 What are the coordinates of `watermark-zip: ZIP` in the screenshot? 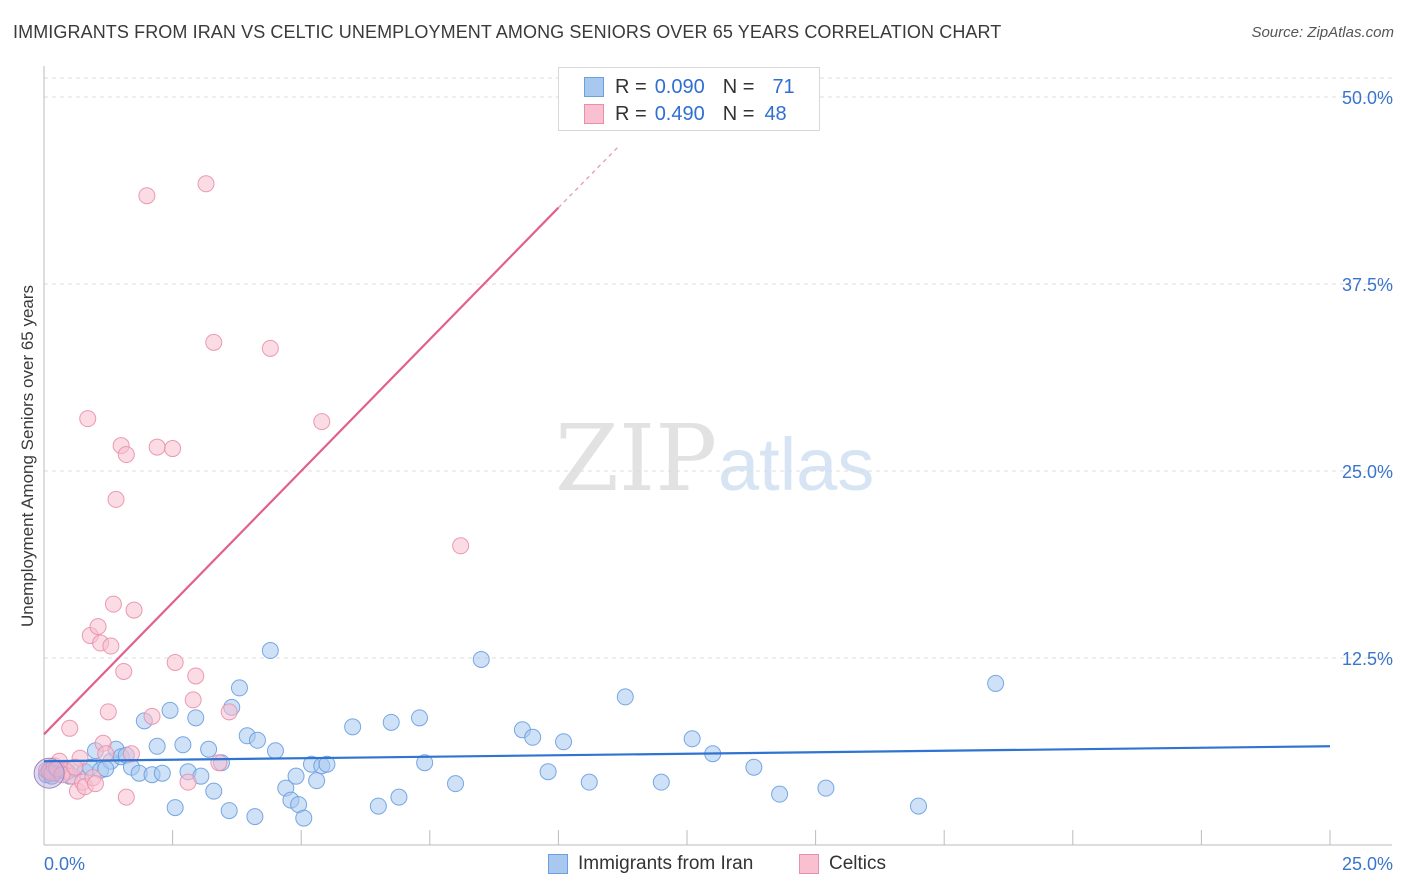 It's located at (636, 458).